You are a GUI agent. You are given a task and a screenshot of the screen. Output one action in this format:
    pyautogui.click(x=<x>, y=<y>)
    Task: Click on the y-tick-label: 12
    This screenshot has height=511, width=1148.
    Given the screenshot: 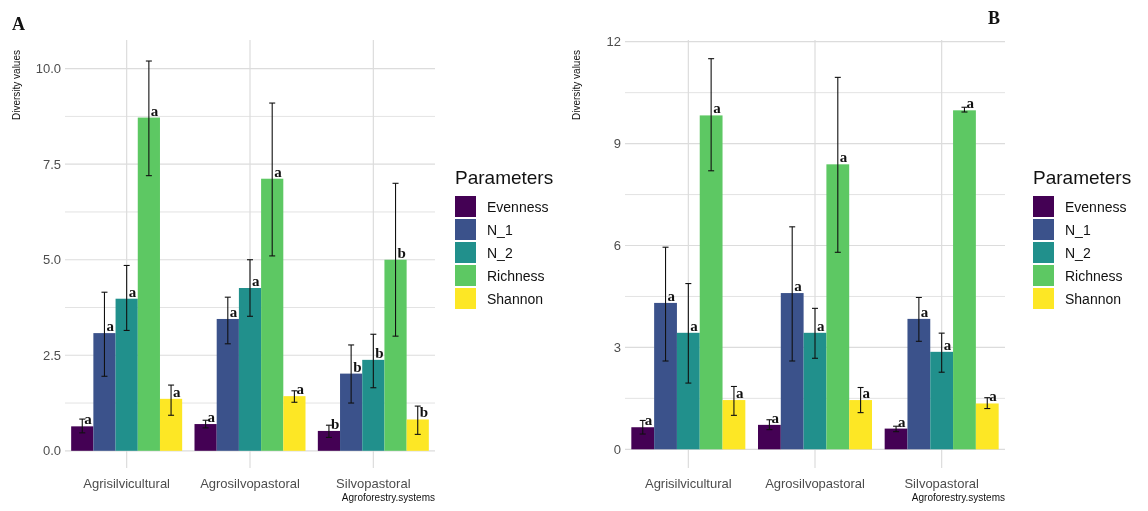 What is the action you would take?
    pyautogui.click(x=613, y=42)
    